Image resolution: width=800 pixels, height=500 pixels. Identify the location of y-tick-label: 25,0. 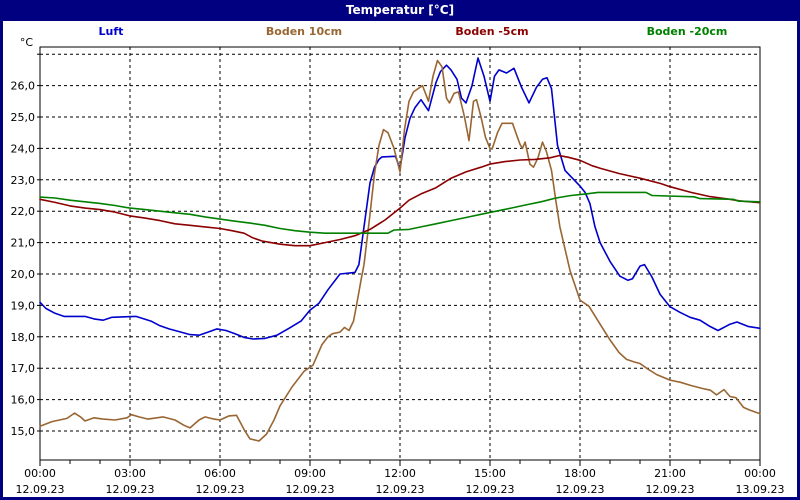
(23, 117).